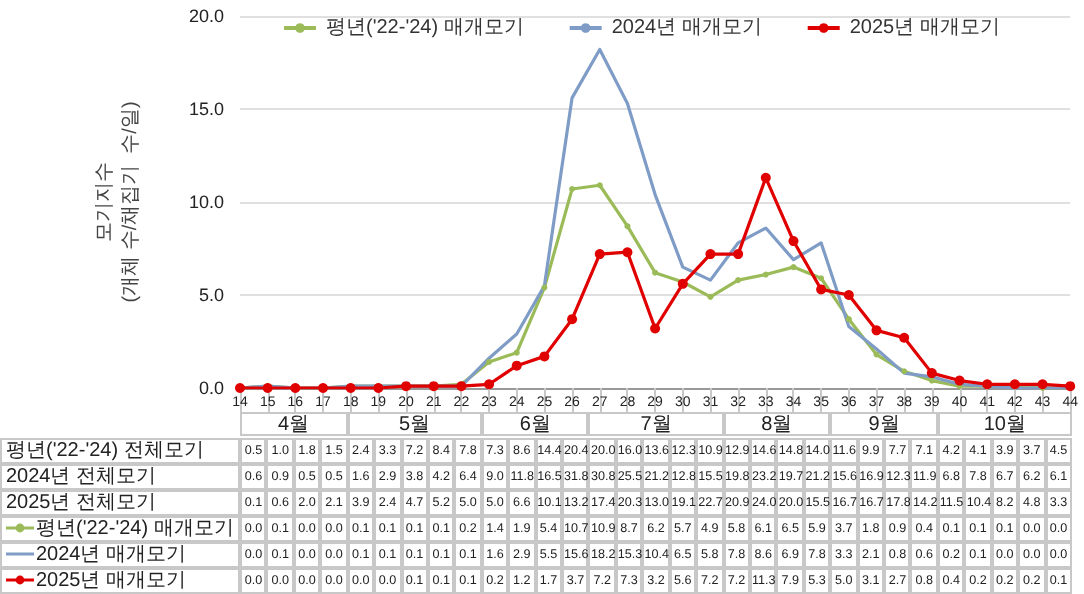 This screenshot has height=594, width=1084. I want to click on y-tick-label: 0.0, so click(211, 388).